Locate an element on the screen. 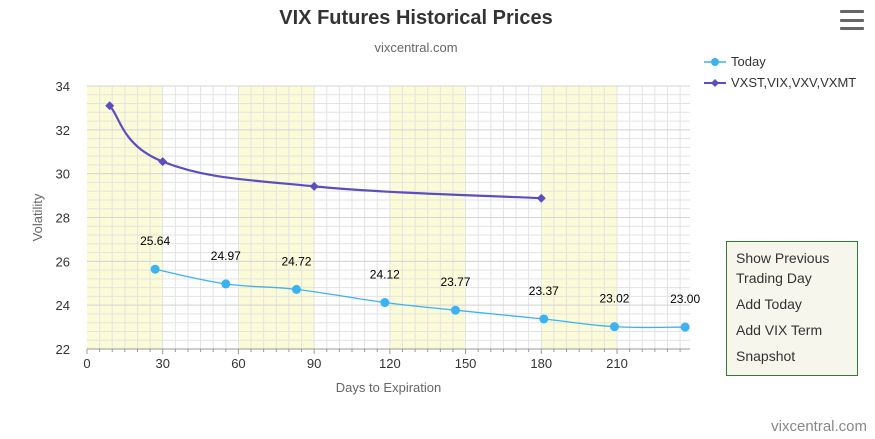 This screenshot has width=875, height=439. add-today-button: Add Today is located at coordinates (769, 304).